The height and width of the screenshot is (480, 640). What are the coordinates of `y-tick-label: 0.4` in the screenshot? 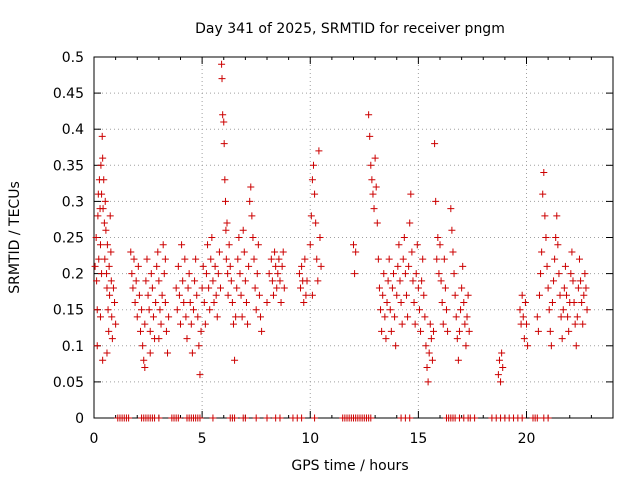 It's located at (73, 130).